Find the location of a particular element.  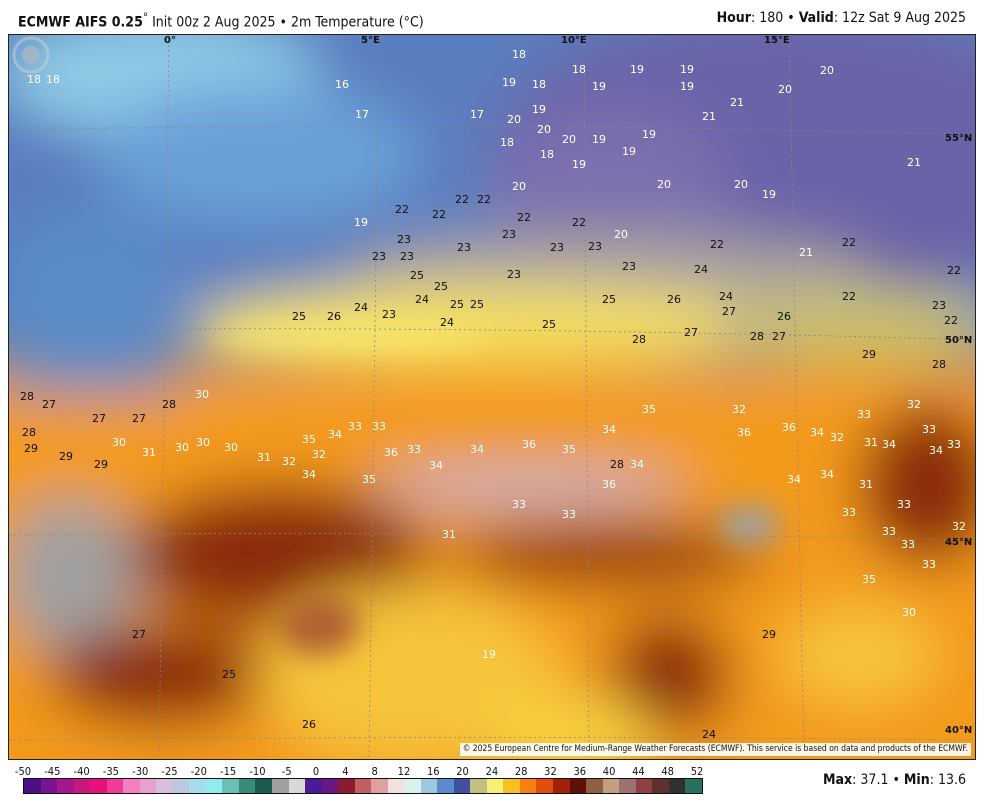

max-label: Max is located at coordinates (838, 780).